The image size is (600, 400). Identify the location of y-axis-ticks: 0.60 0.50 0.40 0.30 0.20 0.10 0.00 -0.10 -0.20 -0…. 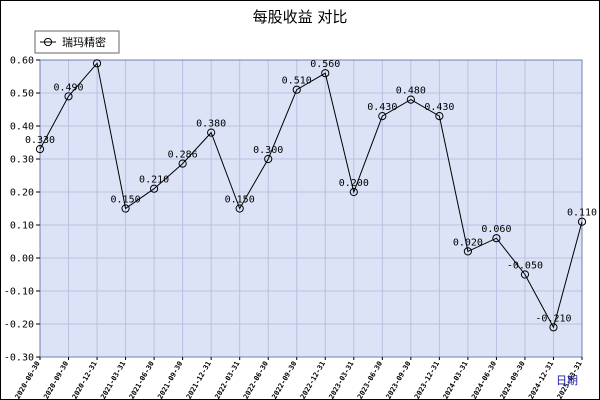
(22, 210).